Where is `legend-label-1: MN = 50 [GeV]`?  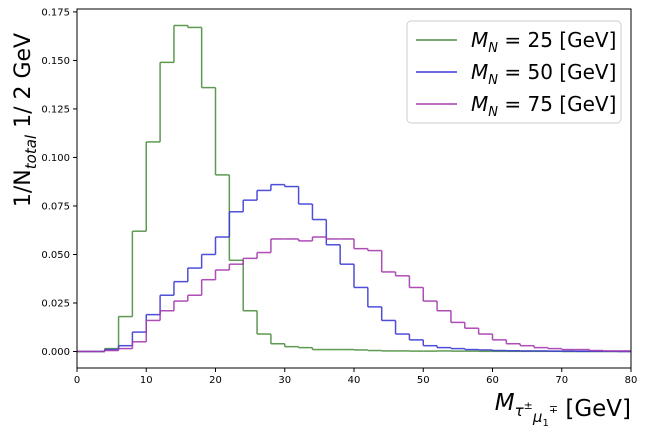
legend-label-1: MN = 50 [GeV] is located at coordinates (543, 74).